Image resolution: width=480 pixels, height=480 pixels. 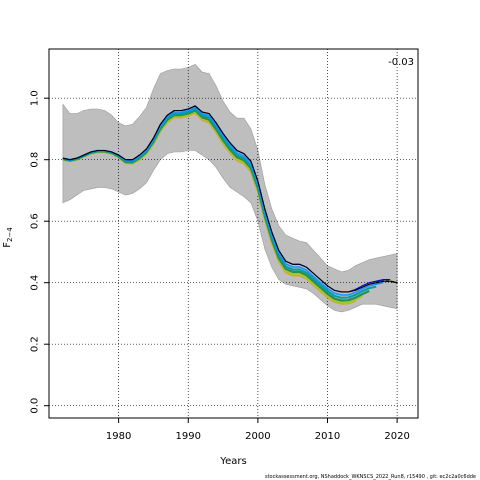 I want to click on y-tick-label: 0.4, so click(x=35, y=283).